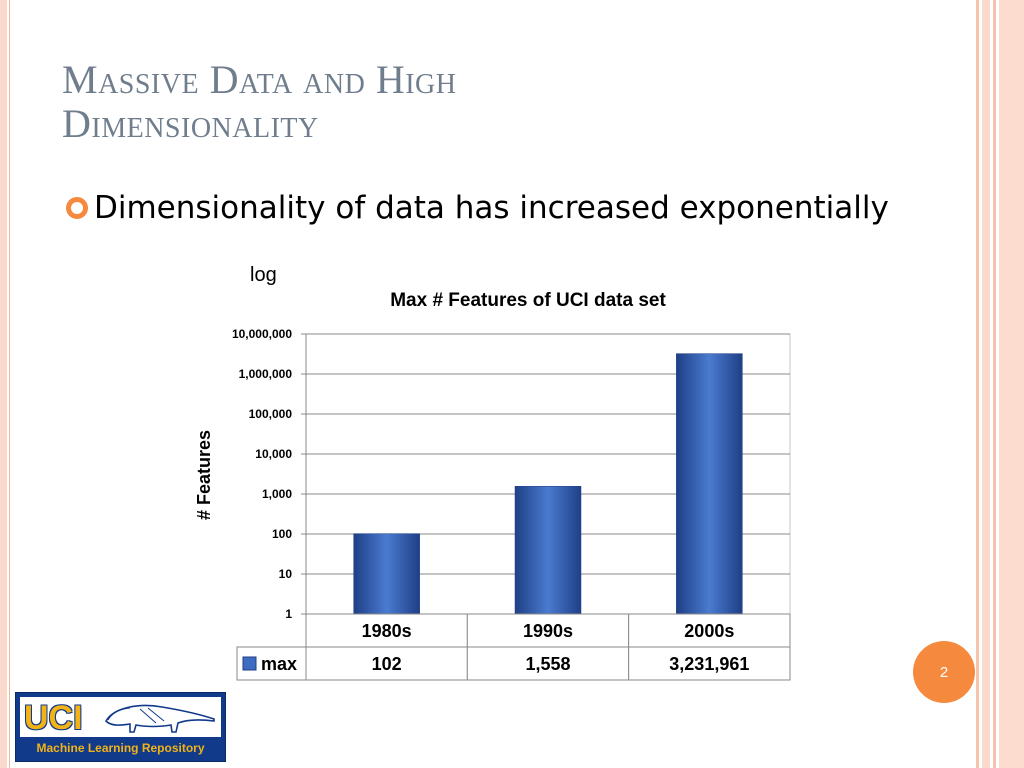  I want to click on y-tick-label: 10,000,000, so click(262, 334).